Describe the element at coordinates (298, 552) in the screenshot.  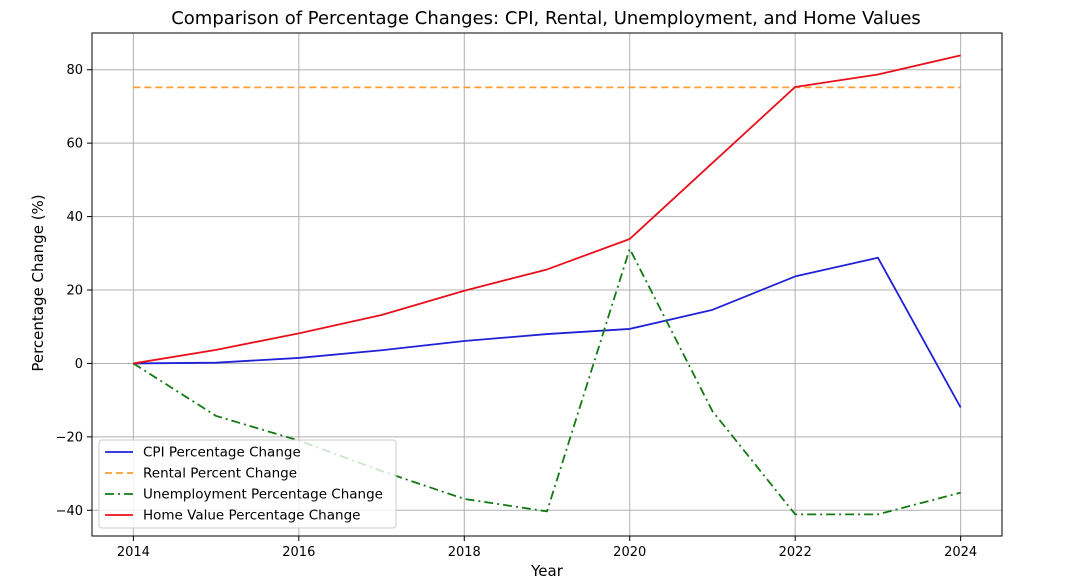
I see `x-tick-label: 2016` at that location.